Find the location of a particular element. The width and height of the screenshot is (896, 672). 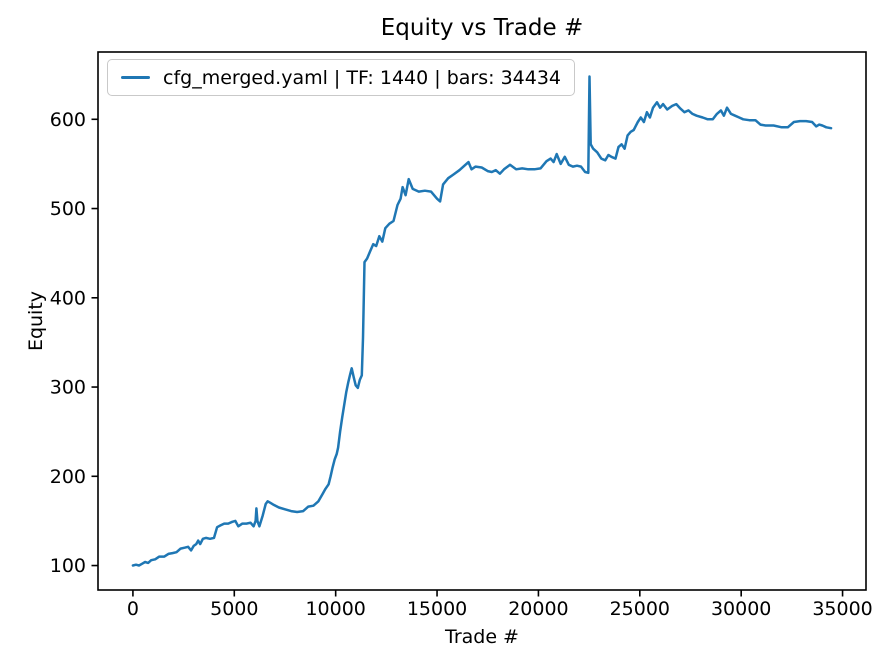

legend: cfg_merged.yaml | TF: 1440 | bars: 34434 is located at coordinates (341, 77).